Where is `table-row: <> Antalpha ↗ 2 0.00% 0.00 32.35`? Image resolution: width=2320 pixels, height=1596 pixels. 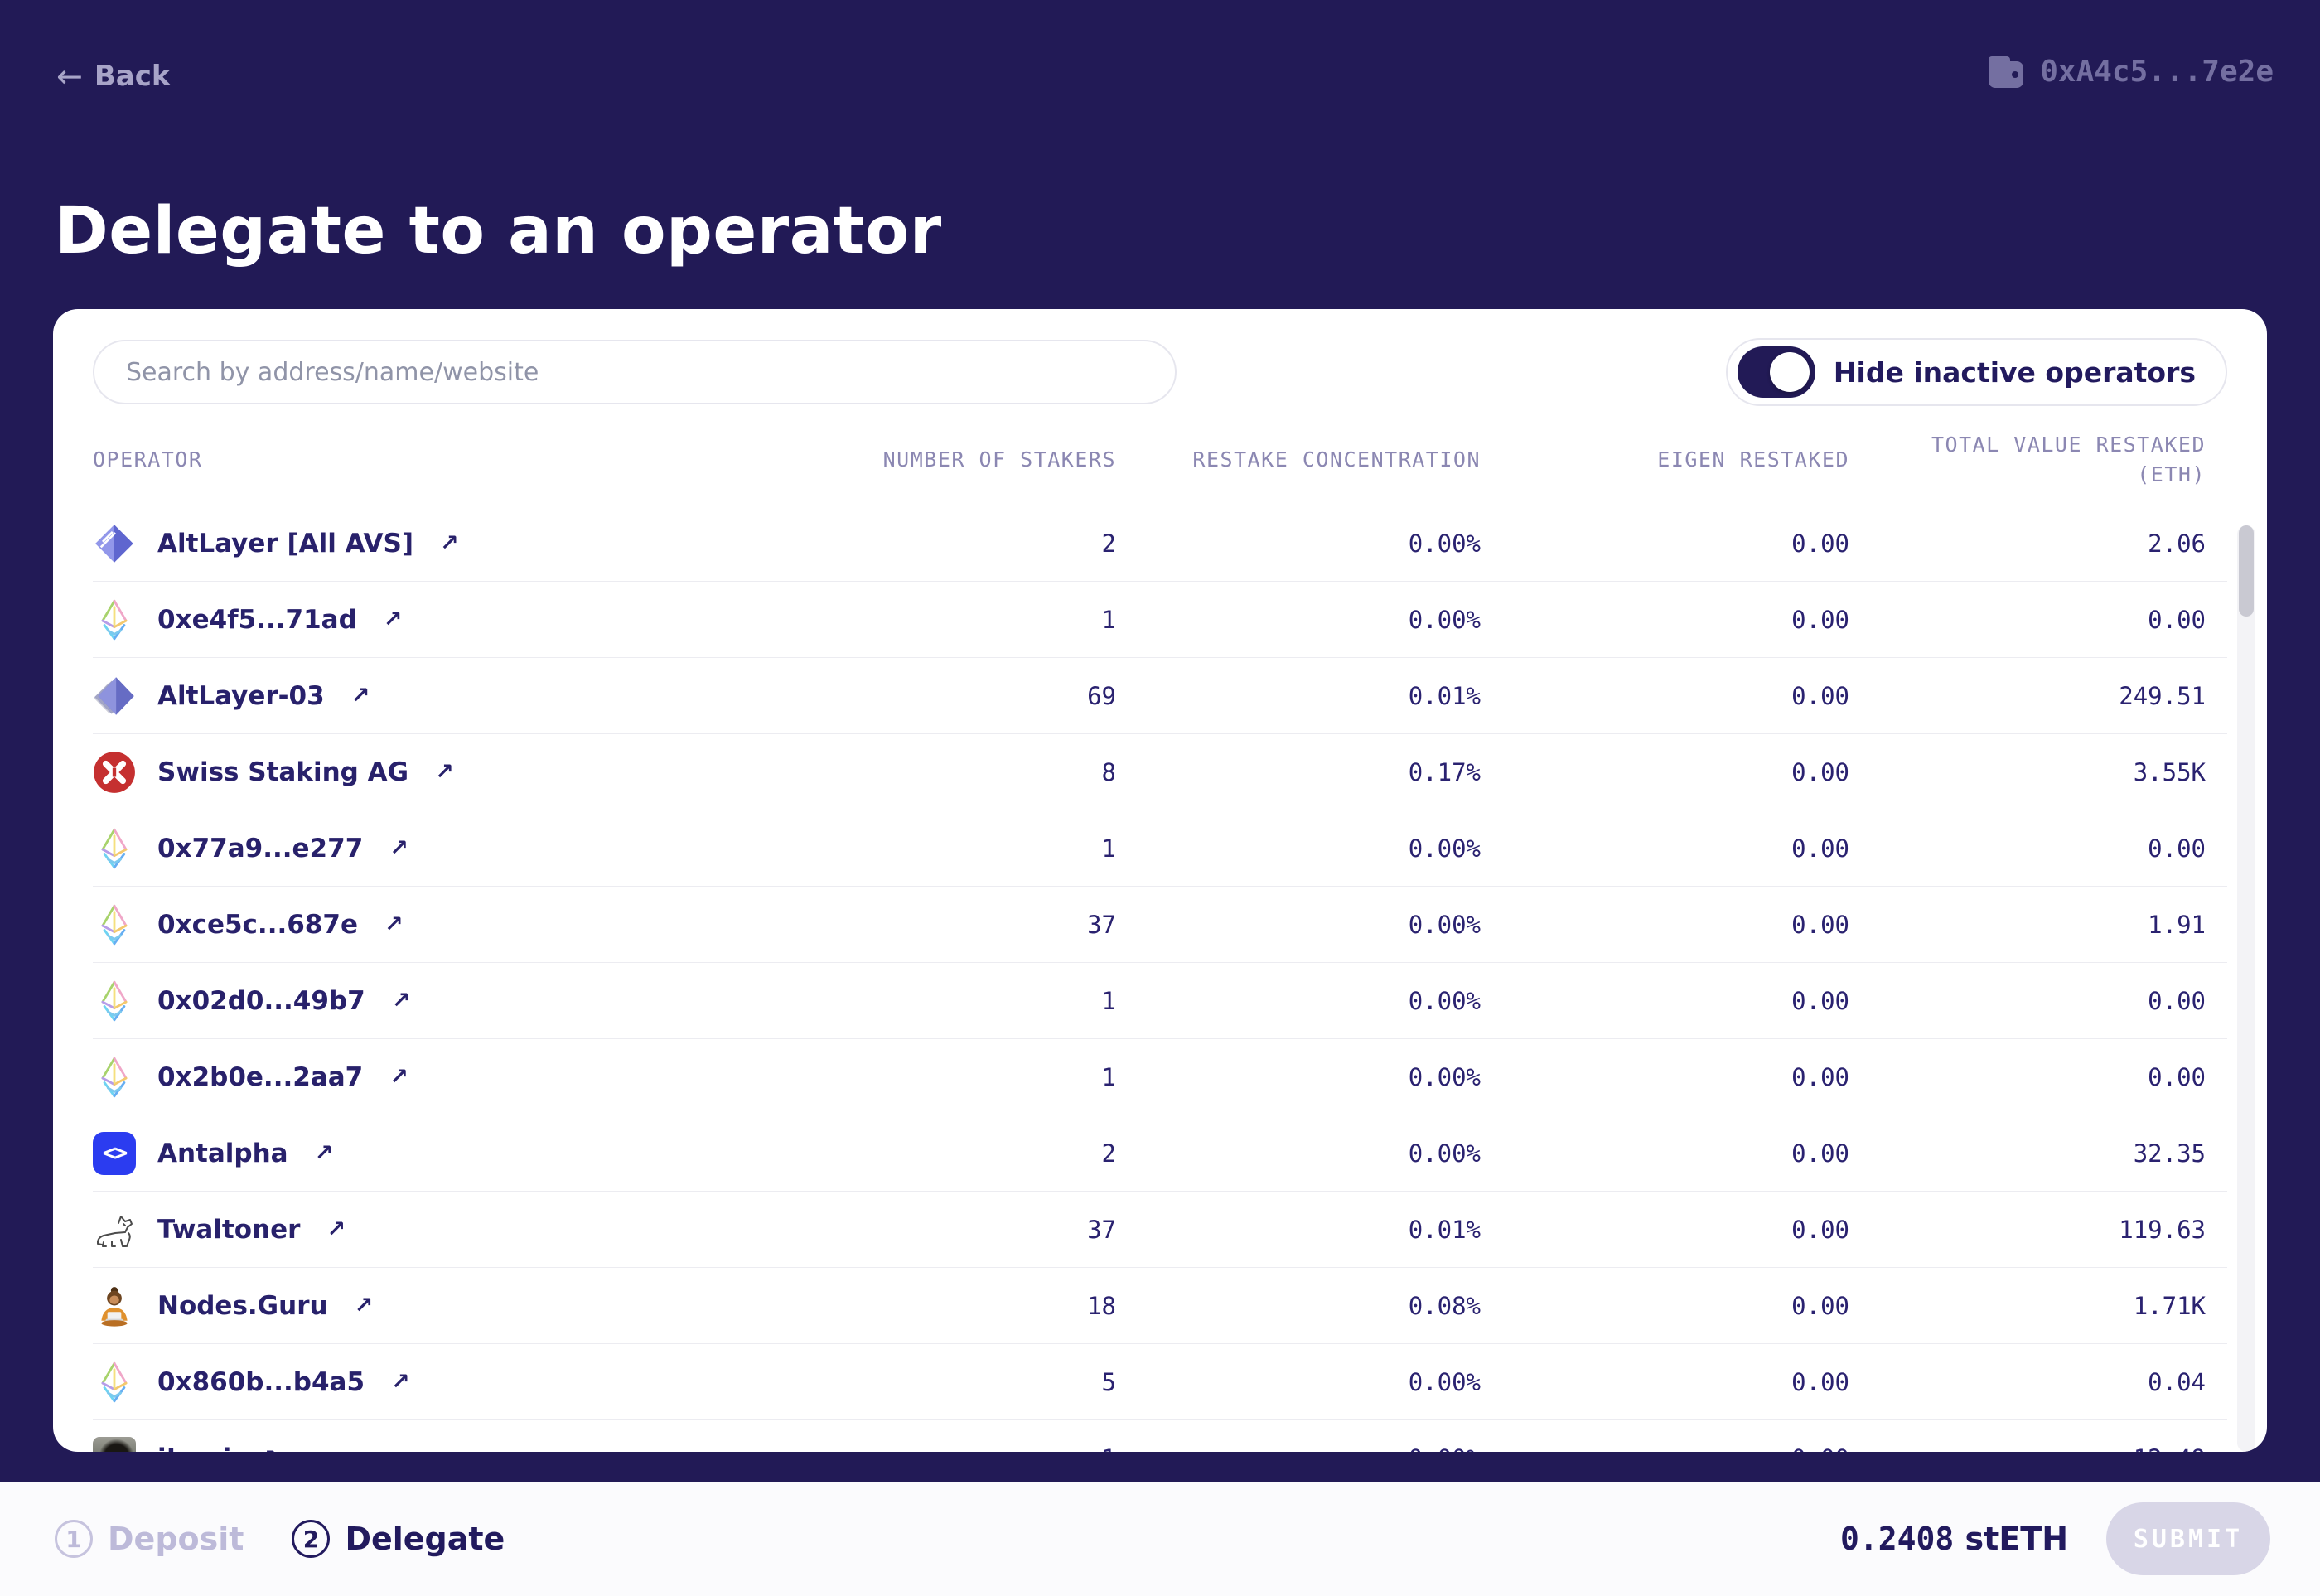
table-row: <> Antalpha ↗ 2 0.00% 0.00 32.35 is located at coordinates (1160, 1153).